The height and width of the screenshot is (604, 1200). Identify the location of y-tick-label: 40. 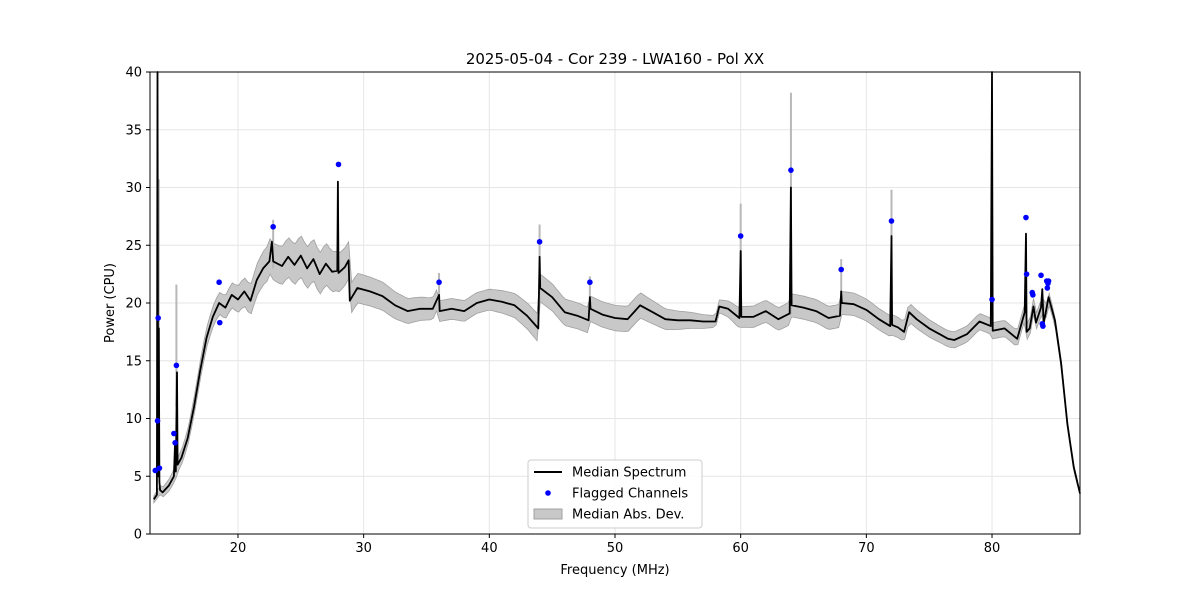
(133, 73).